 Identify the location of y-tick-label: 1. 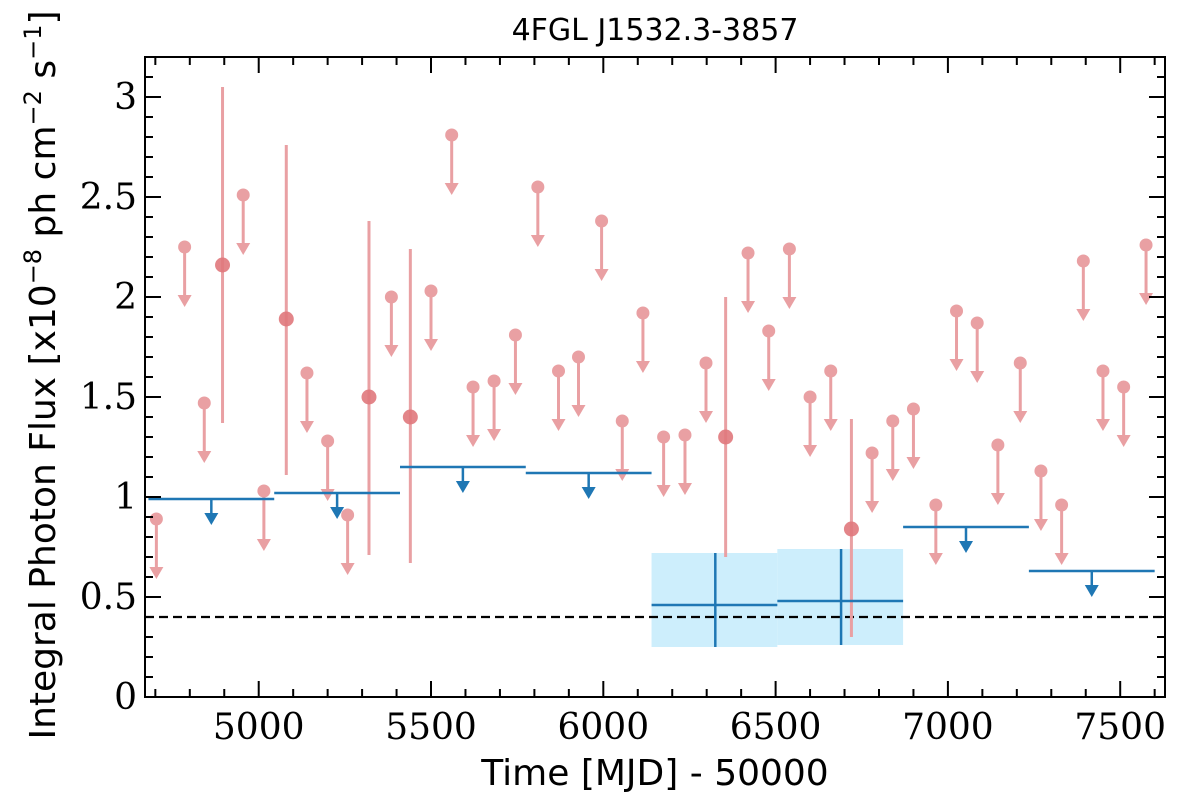
(125, 497).